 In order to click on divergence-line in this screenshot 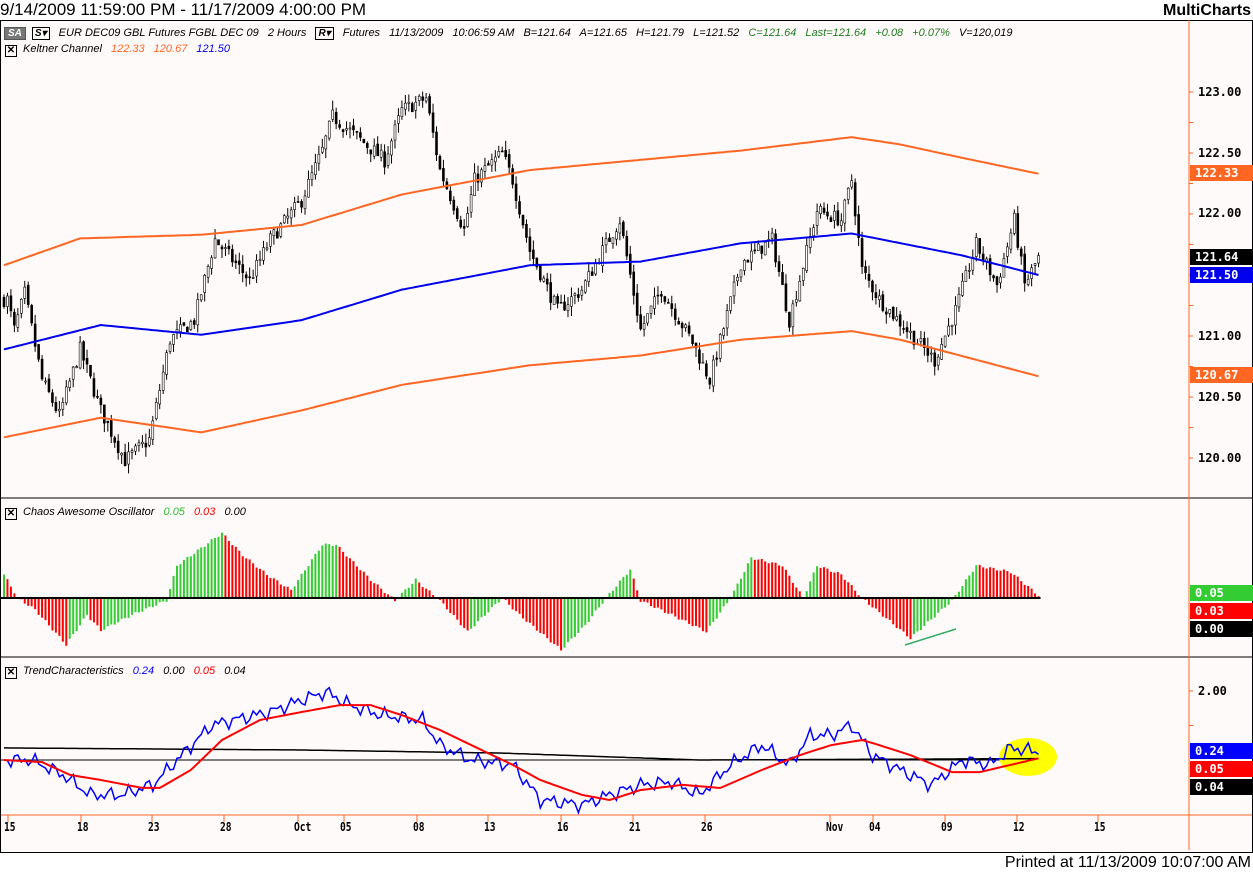, I will do `click(930, 637)`.